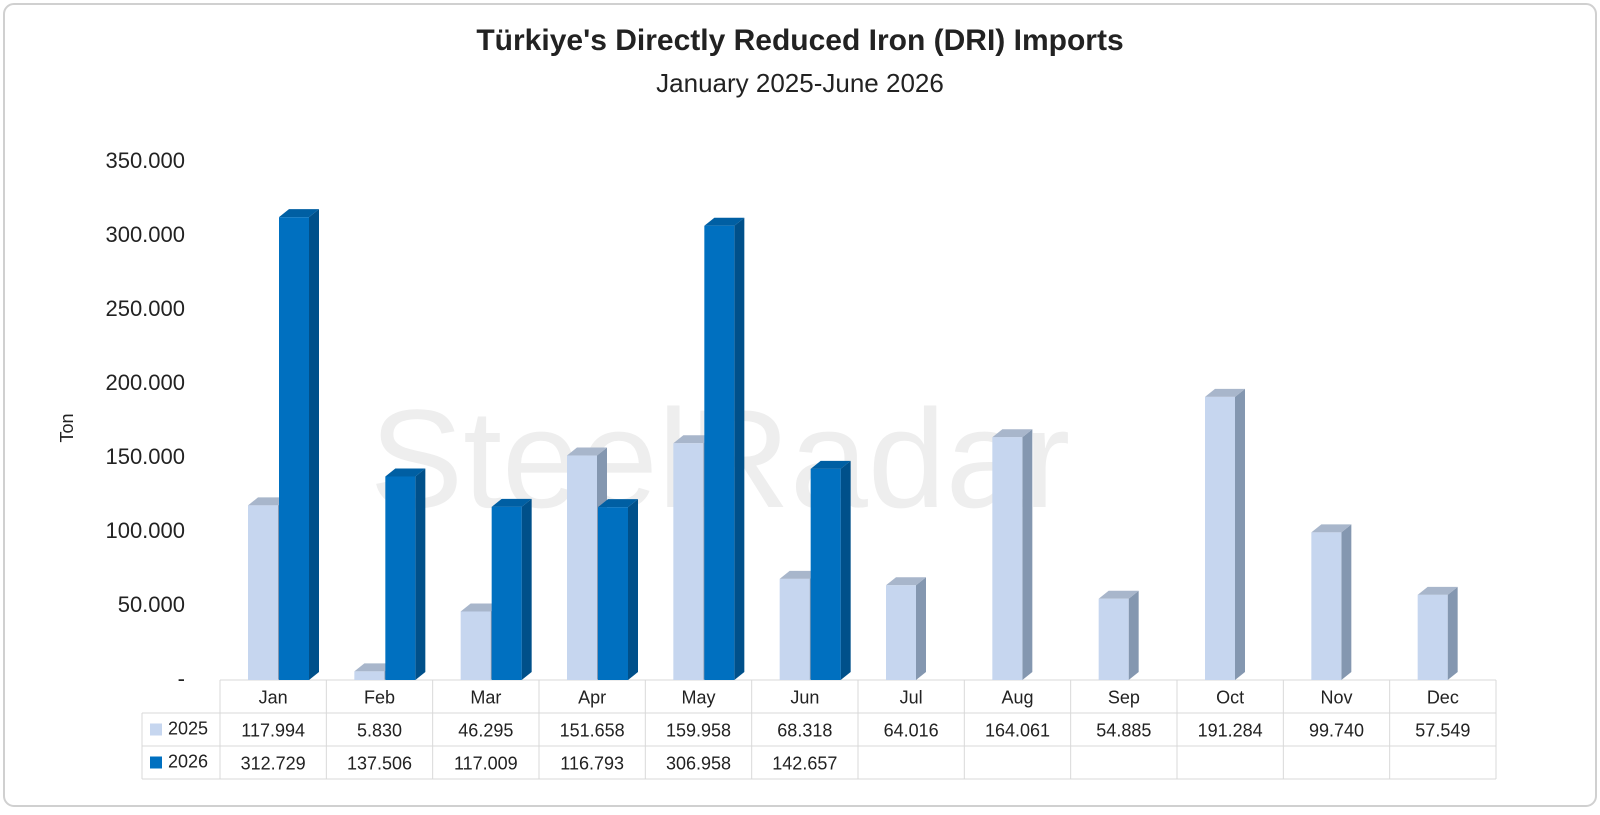  I want to click on data-table-value: 99.740, so click(1336, 730).